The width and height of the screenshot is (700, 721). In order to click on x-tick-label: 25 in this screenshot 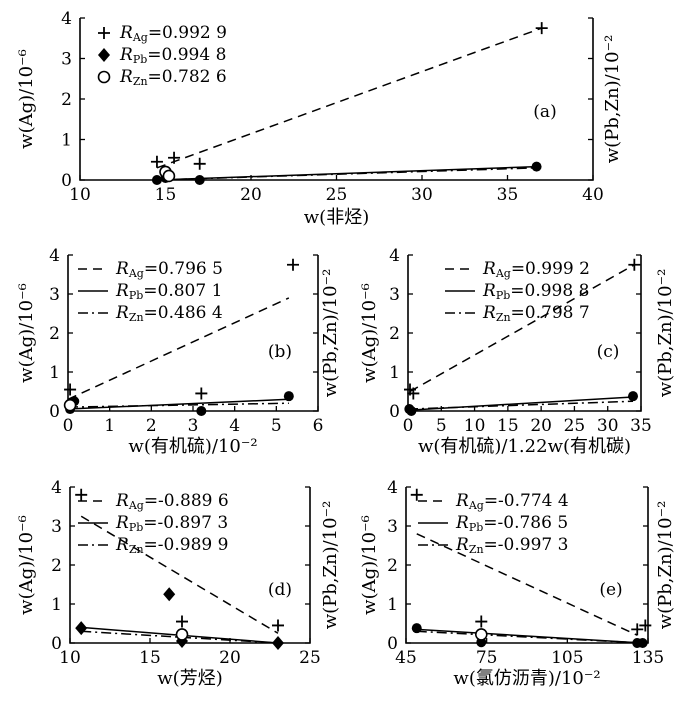, I will do `click(310, 658)`.